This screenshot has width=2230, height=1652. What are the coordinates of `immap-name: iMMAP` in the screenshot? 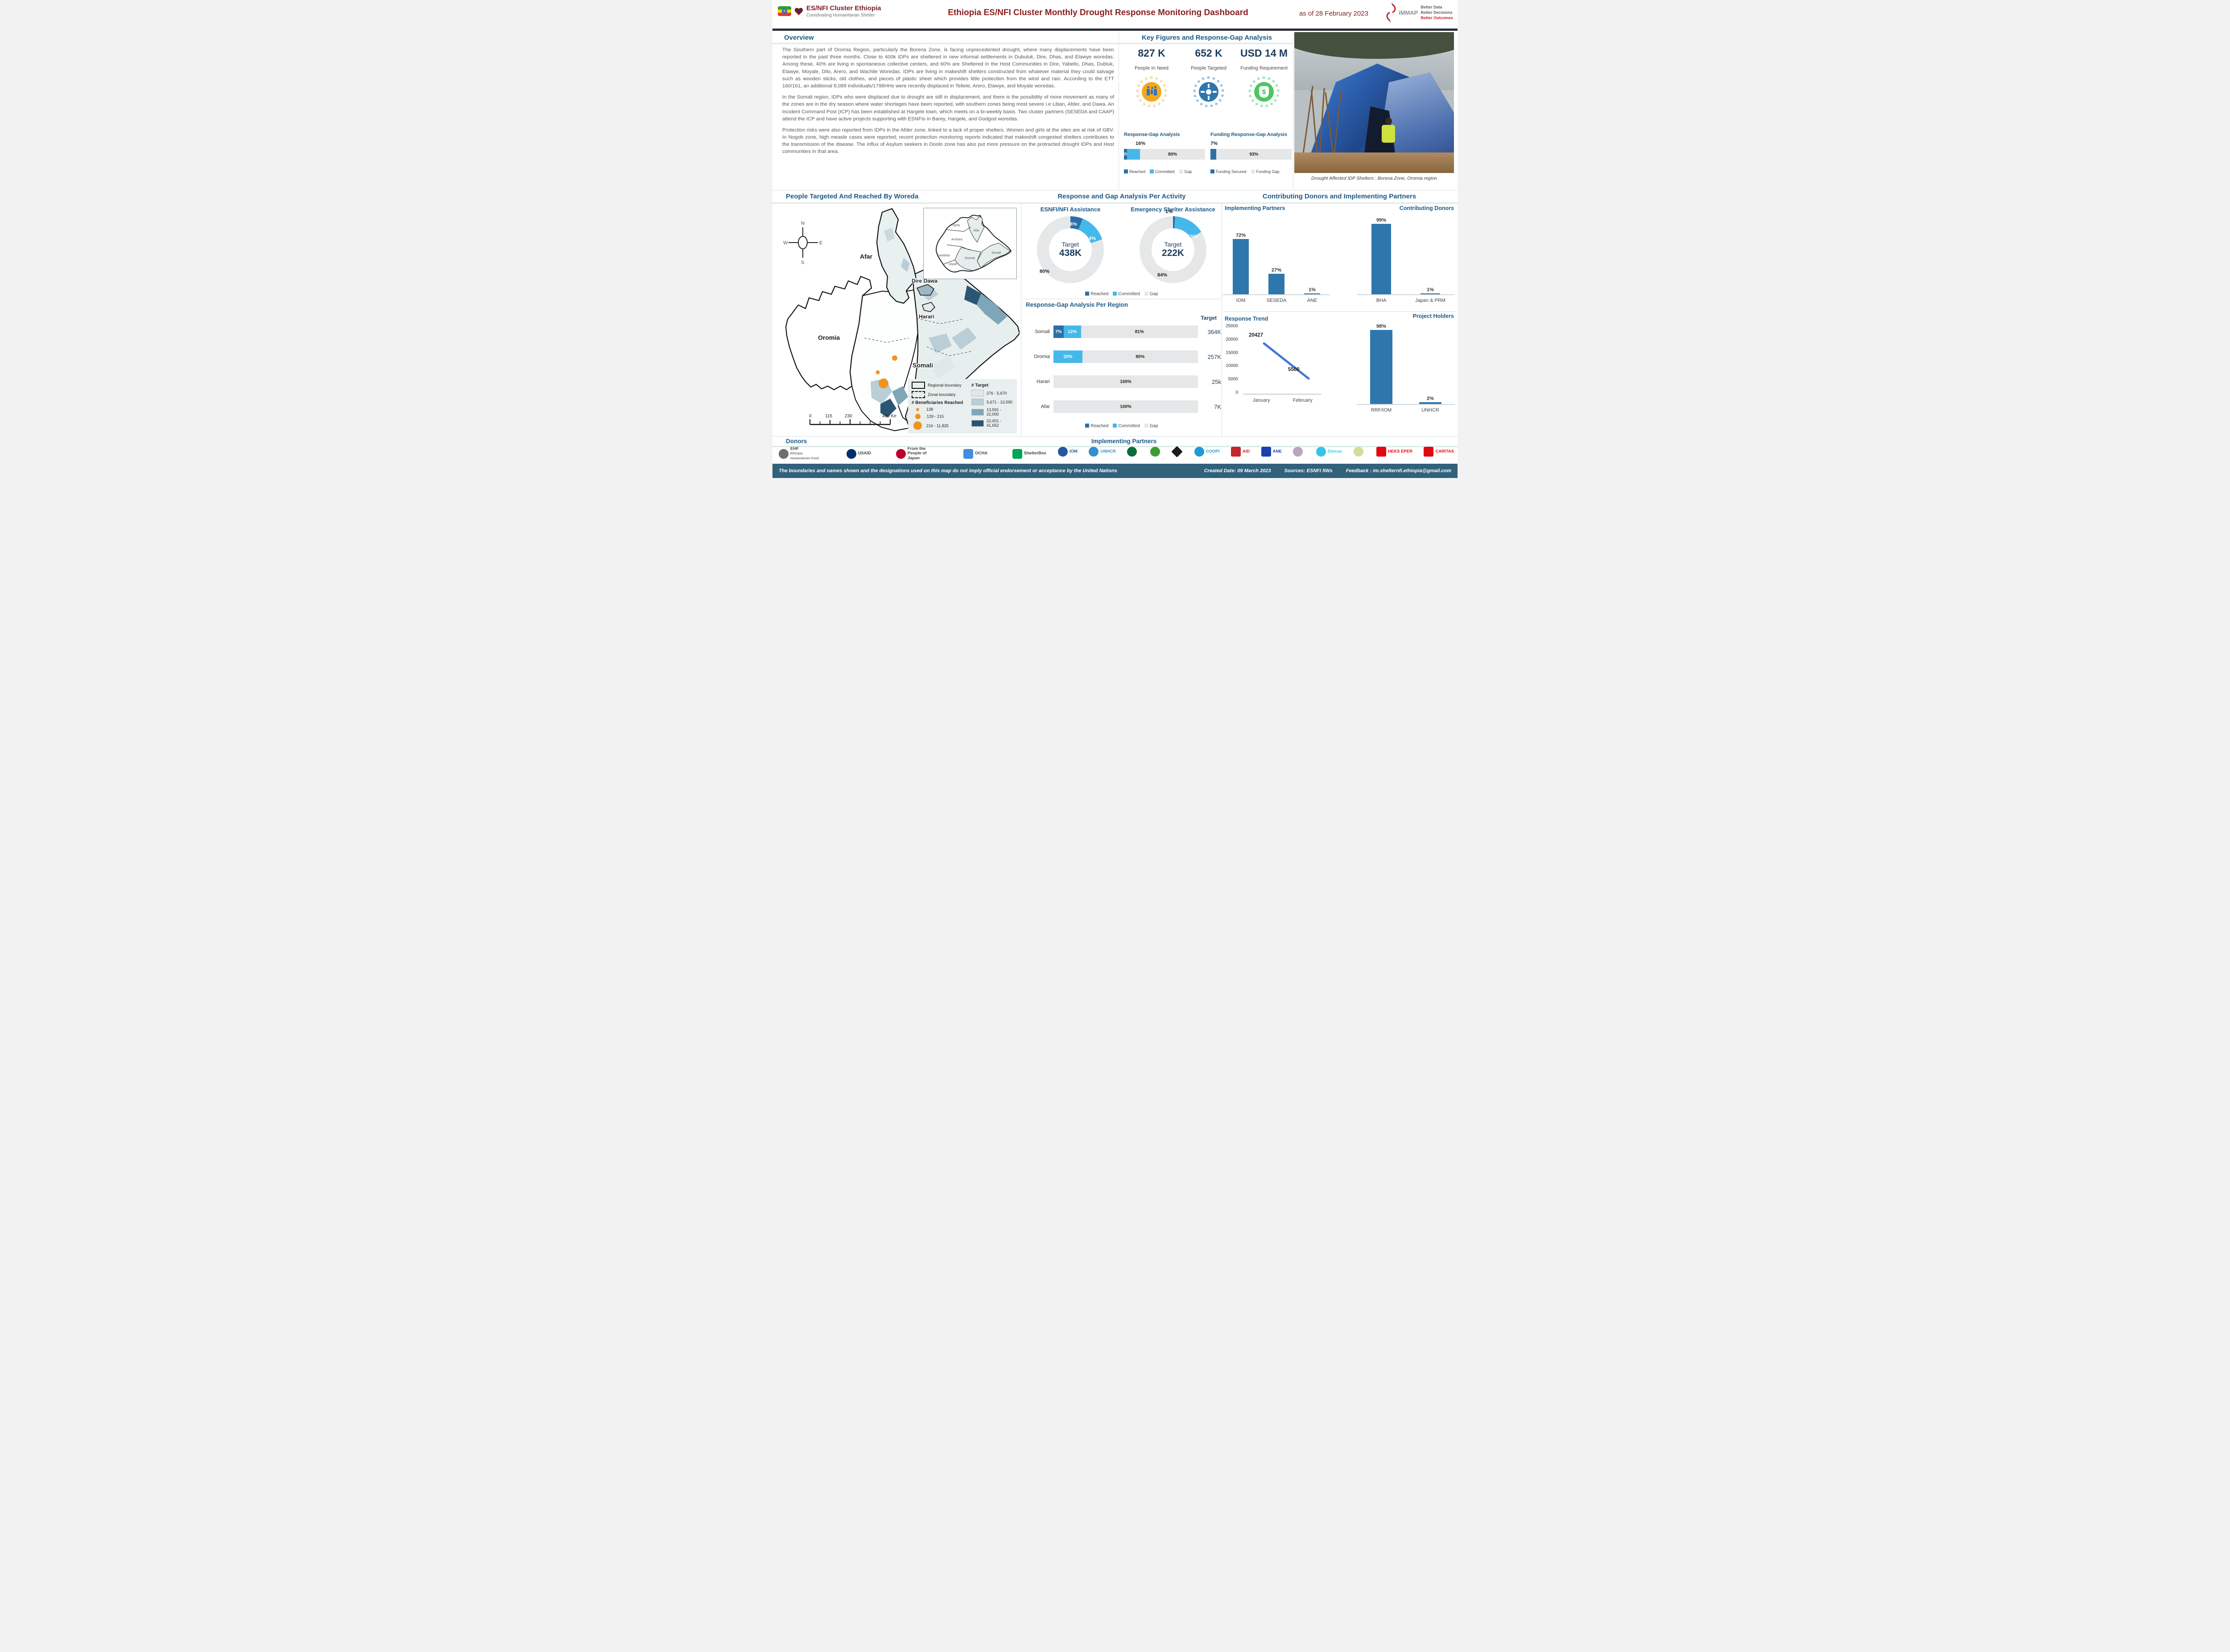 It's located at (1408, 12).